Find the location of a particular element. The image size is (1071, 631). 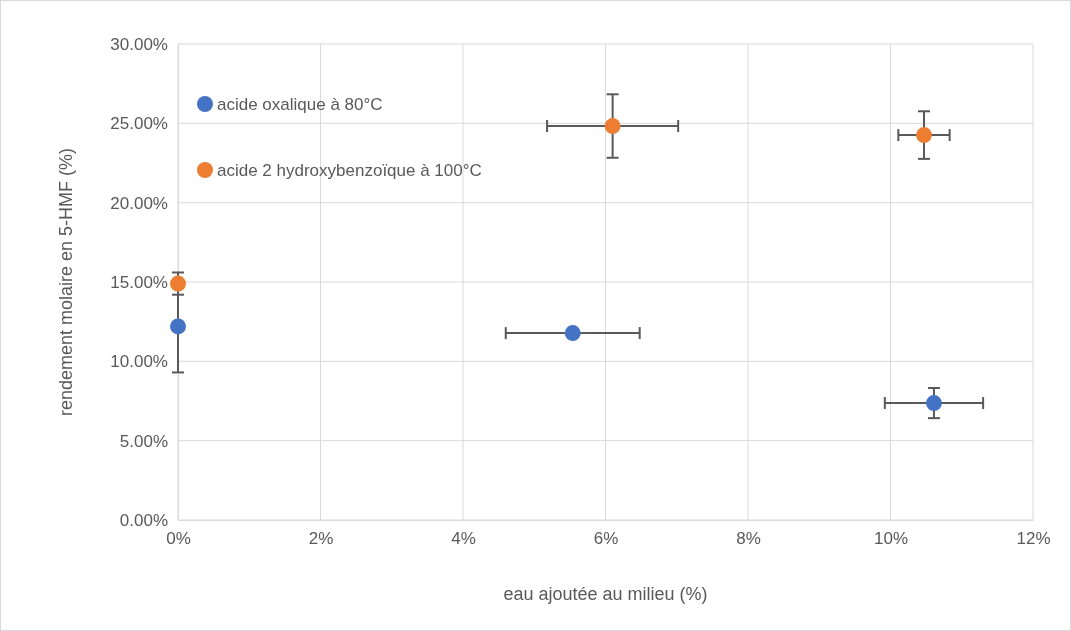

y-tick-label: 20.00% is located at coordinates (139, 203).